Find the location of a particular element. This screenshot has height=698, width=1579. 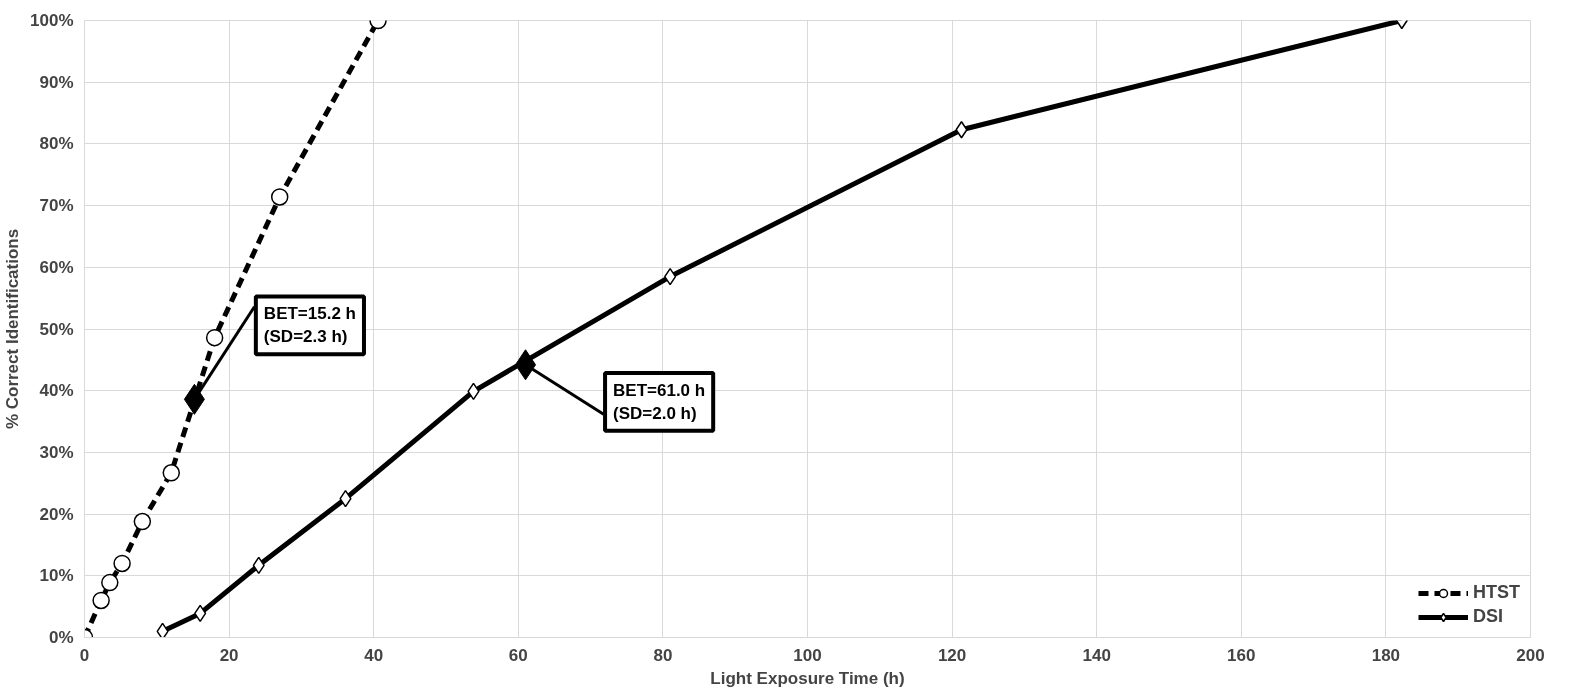

y-tick-label: 60% is located at coordinates (56, 267).